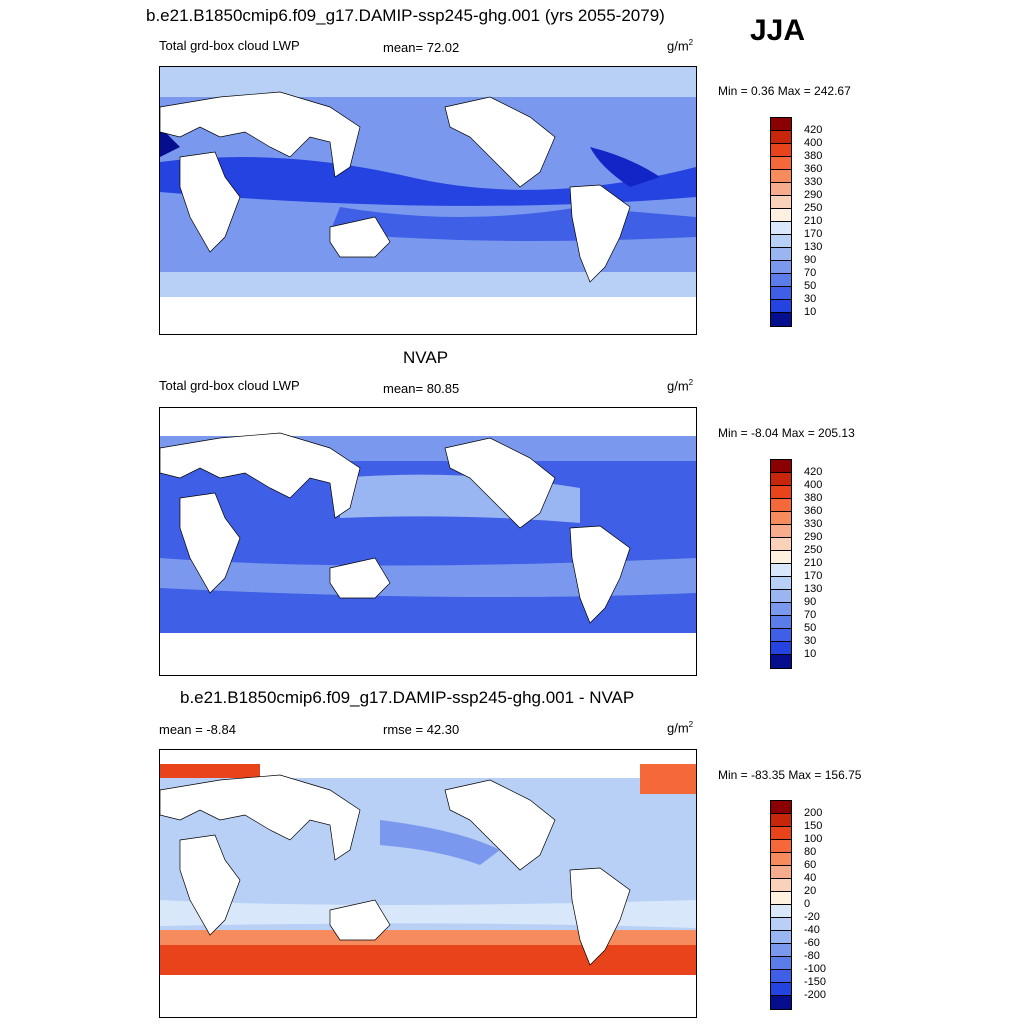  What do you see at coordinates (784, 91) in the screenshot?
I see `panel-1-minmax: Min = 0.36 Max = 242.67` at bounding box center [784, 91].